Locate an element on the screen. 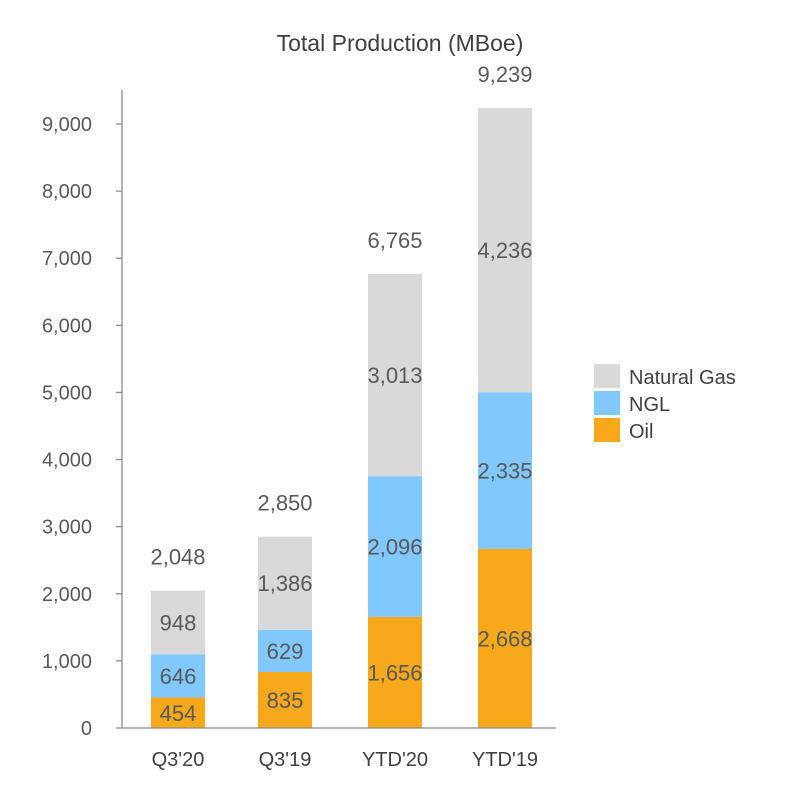 The image size is (800, 800). data-label-ngl-q3-20: 646 is located at coordinates (178, 676).